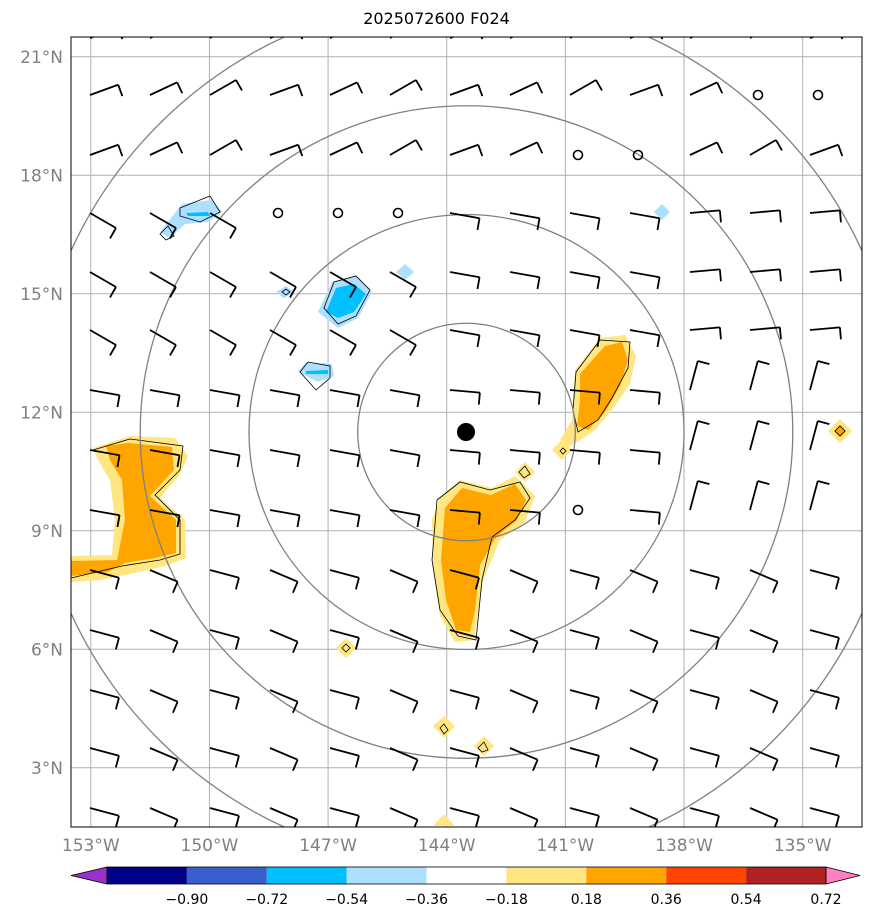 Image resolution: width=873 pixels, height=924 pixels. I want to click on lon-tick-label: 150°W, so click(210, 846).